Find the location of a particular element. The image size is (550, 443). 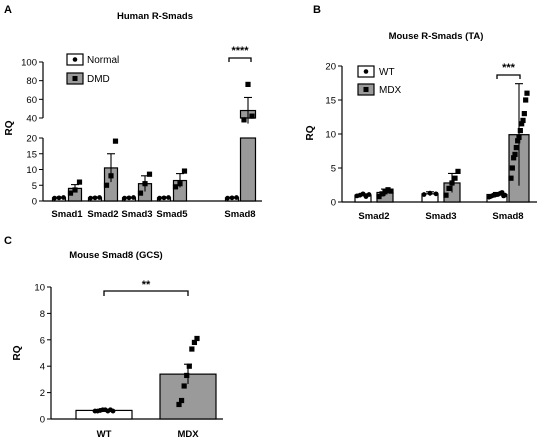

panel-b-letter: B is located at coordinates (317, 10).